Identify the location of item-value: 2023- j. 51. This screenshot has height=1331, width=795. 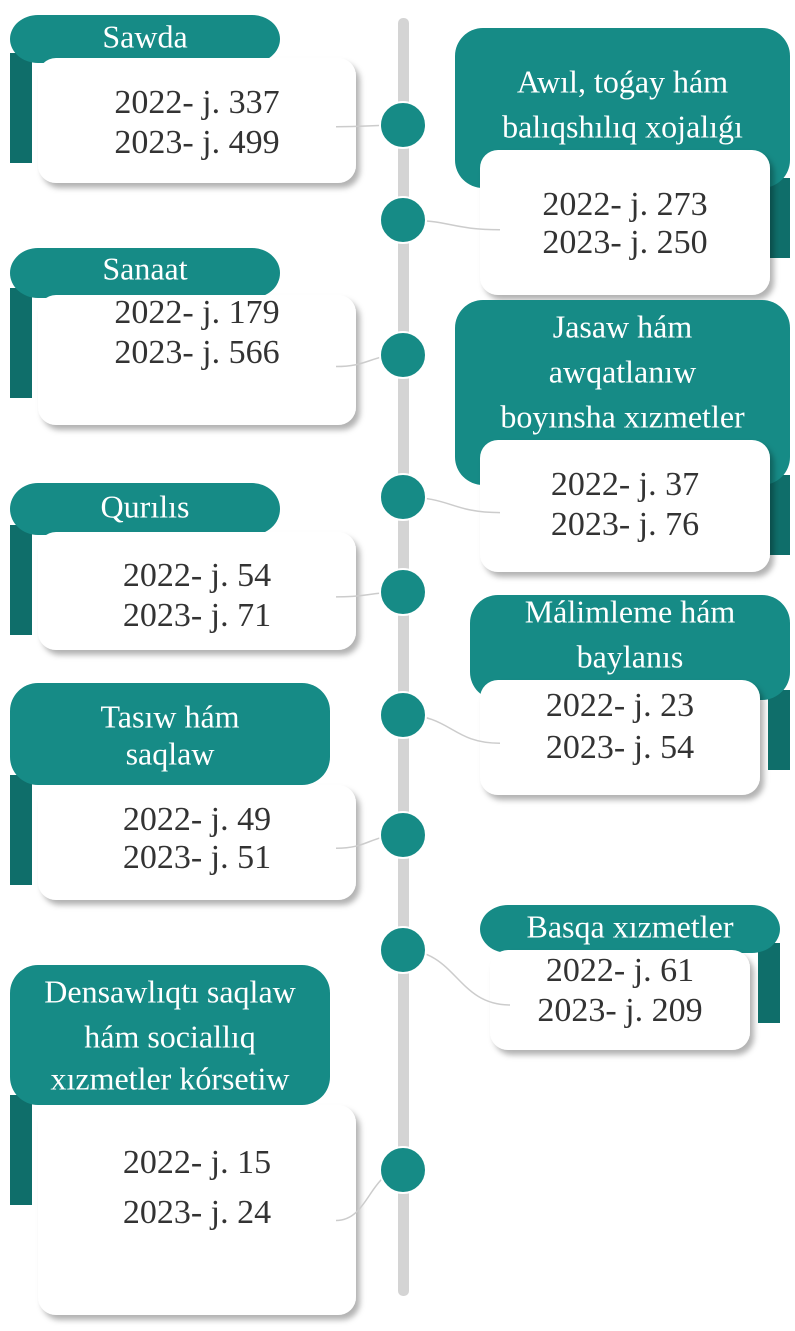
(197, 857).